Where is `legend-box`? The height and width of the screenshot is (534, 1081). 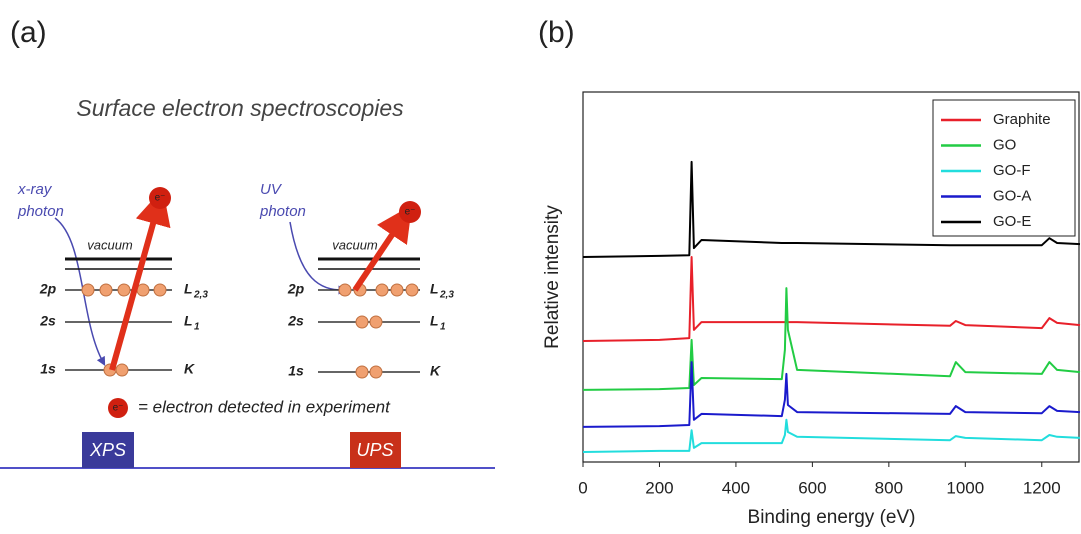
legend-box is located at coordinates (1004, 168).